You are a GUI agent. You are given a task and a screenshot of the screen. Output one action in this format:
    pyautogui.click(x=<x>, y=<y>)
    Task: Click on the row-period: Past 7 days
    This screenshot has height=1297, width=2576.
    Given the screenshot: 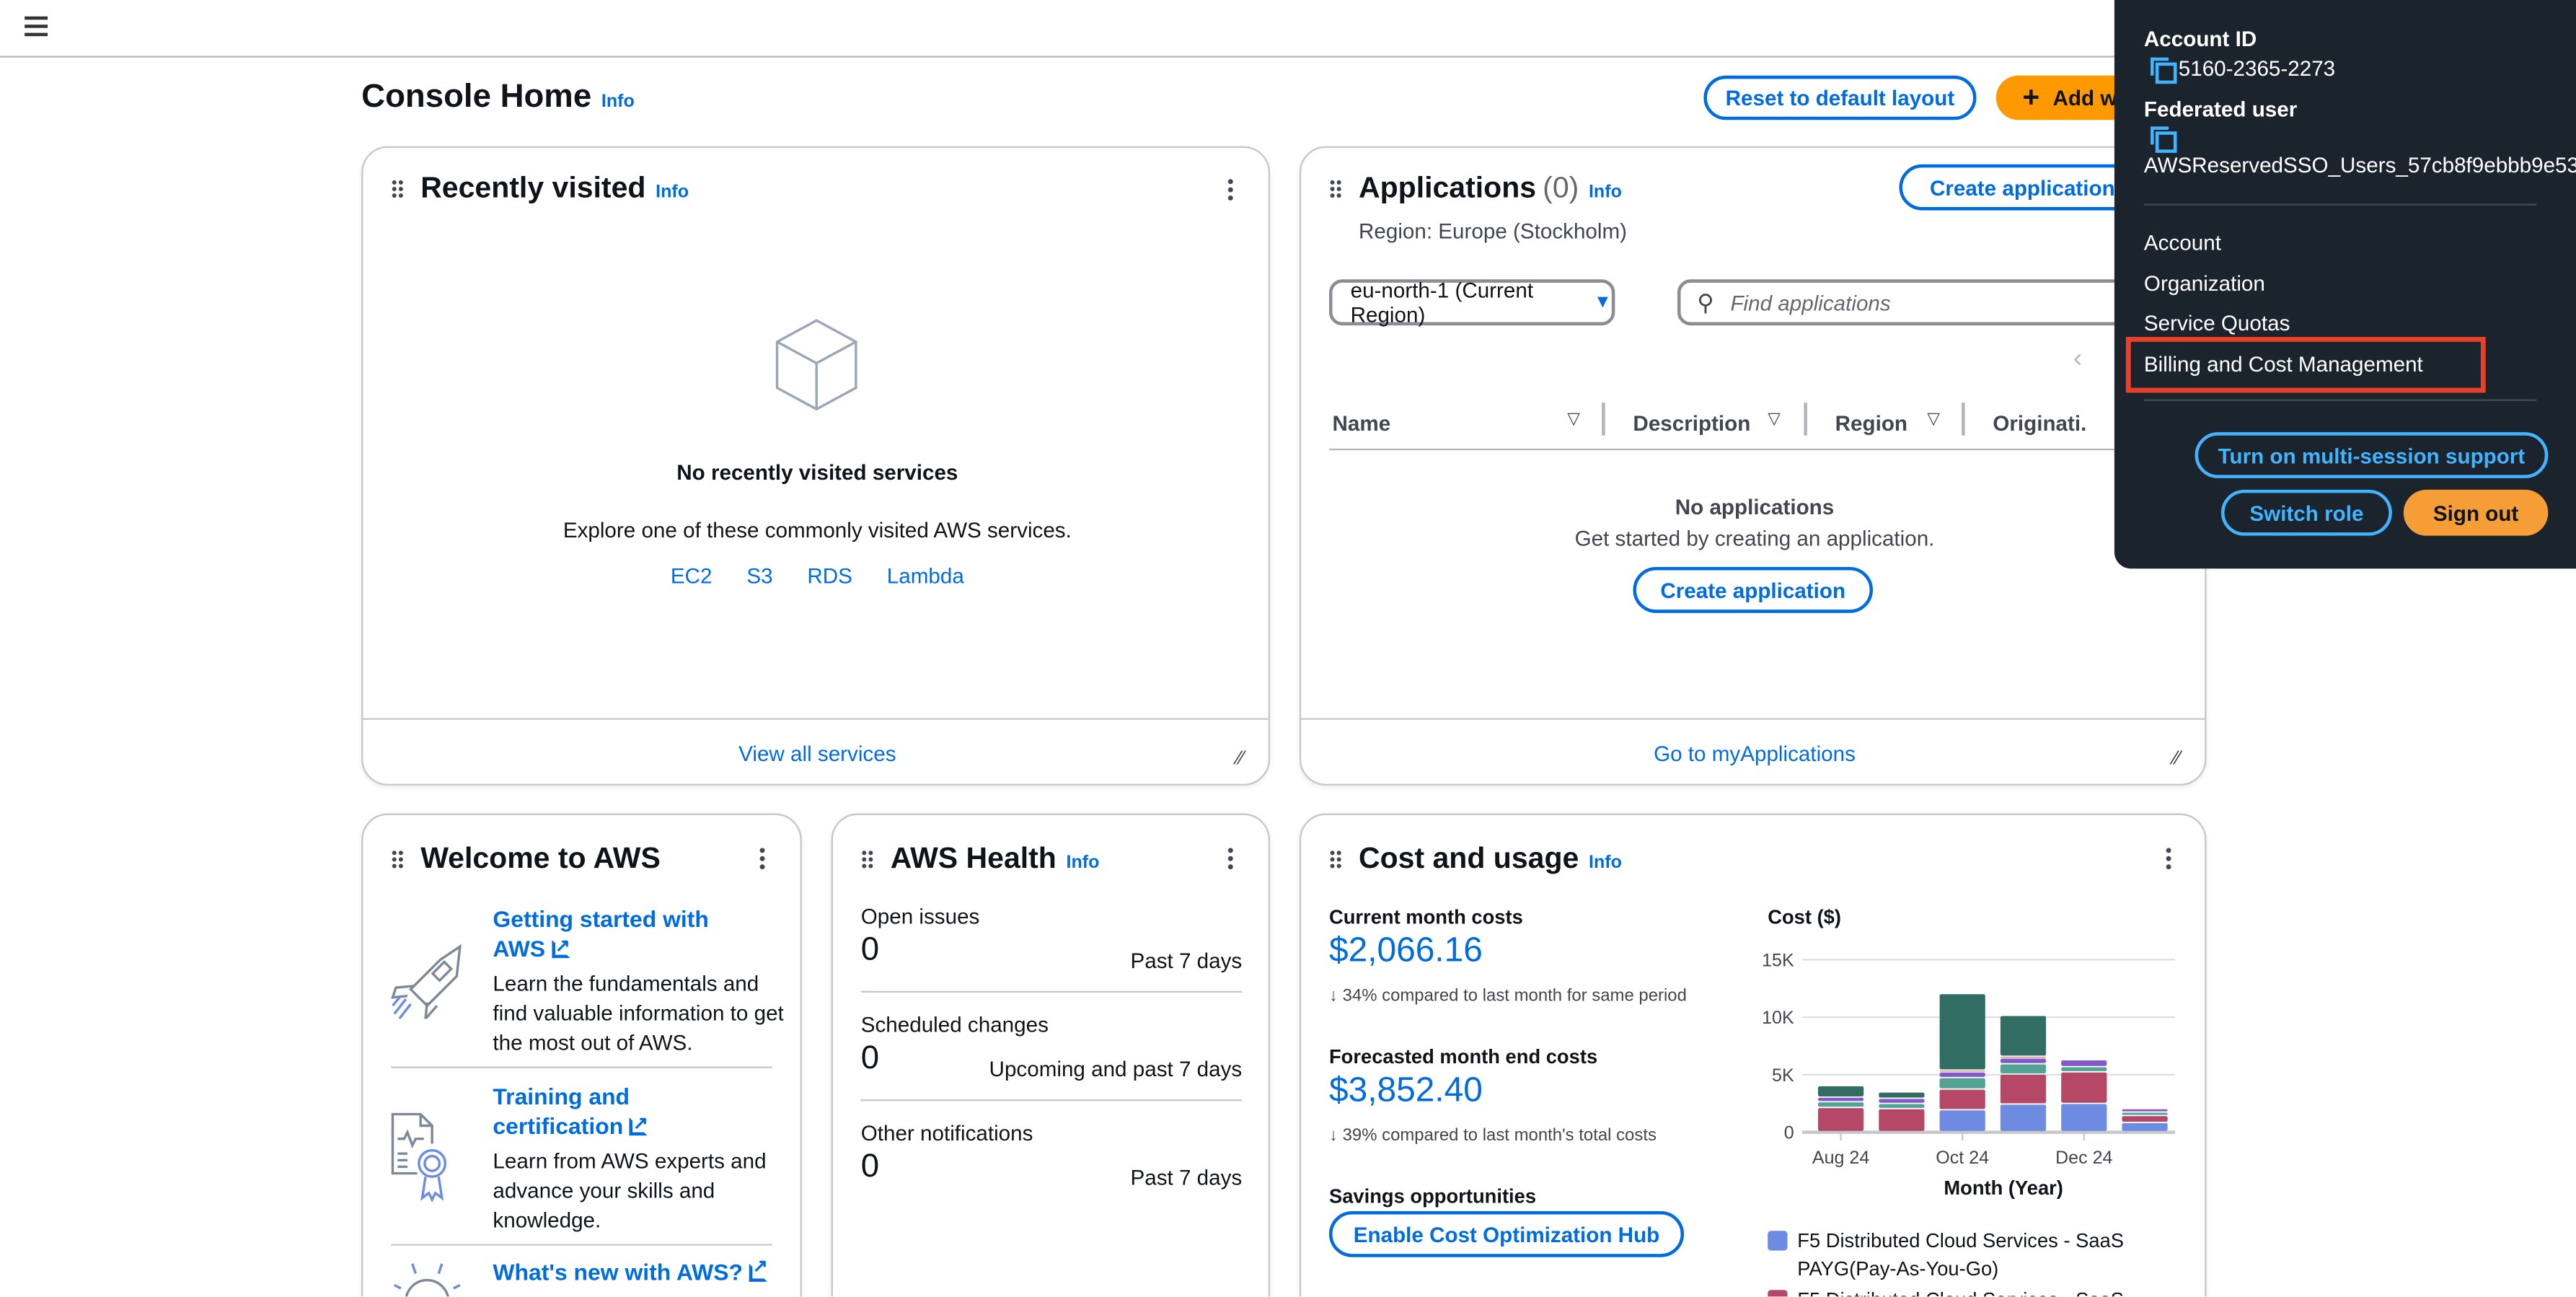 What is the action you would take?
    pyautogui.click(x=1186, y=1177)
    